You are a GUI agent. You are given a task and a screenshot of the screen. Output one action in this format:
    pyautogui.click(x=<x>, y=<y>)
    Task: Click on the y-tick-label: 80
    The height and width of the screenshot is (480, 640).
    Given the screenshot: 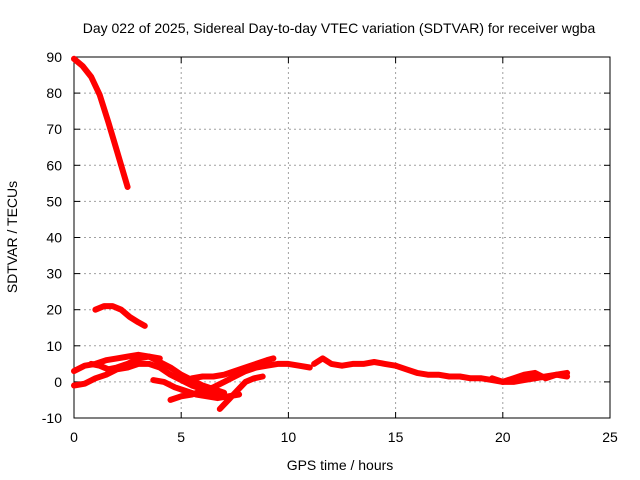 What is the action you would take?
    pyautogui.click(x=54, y=93)
    